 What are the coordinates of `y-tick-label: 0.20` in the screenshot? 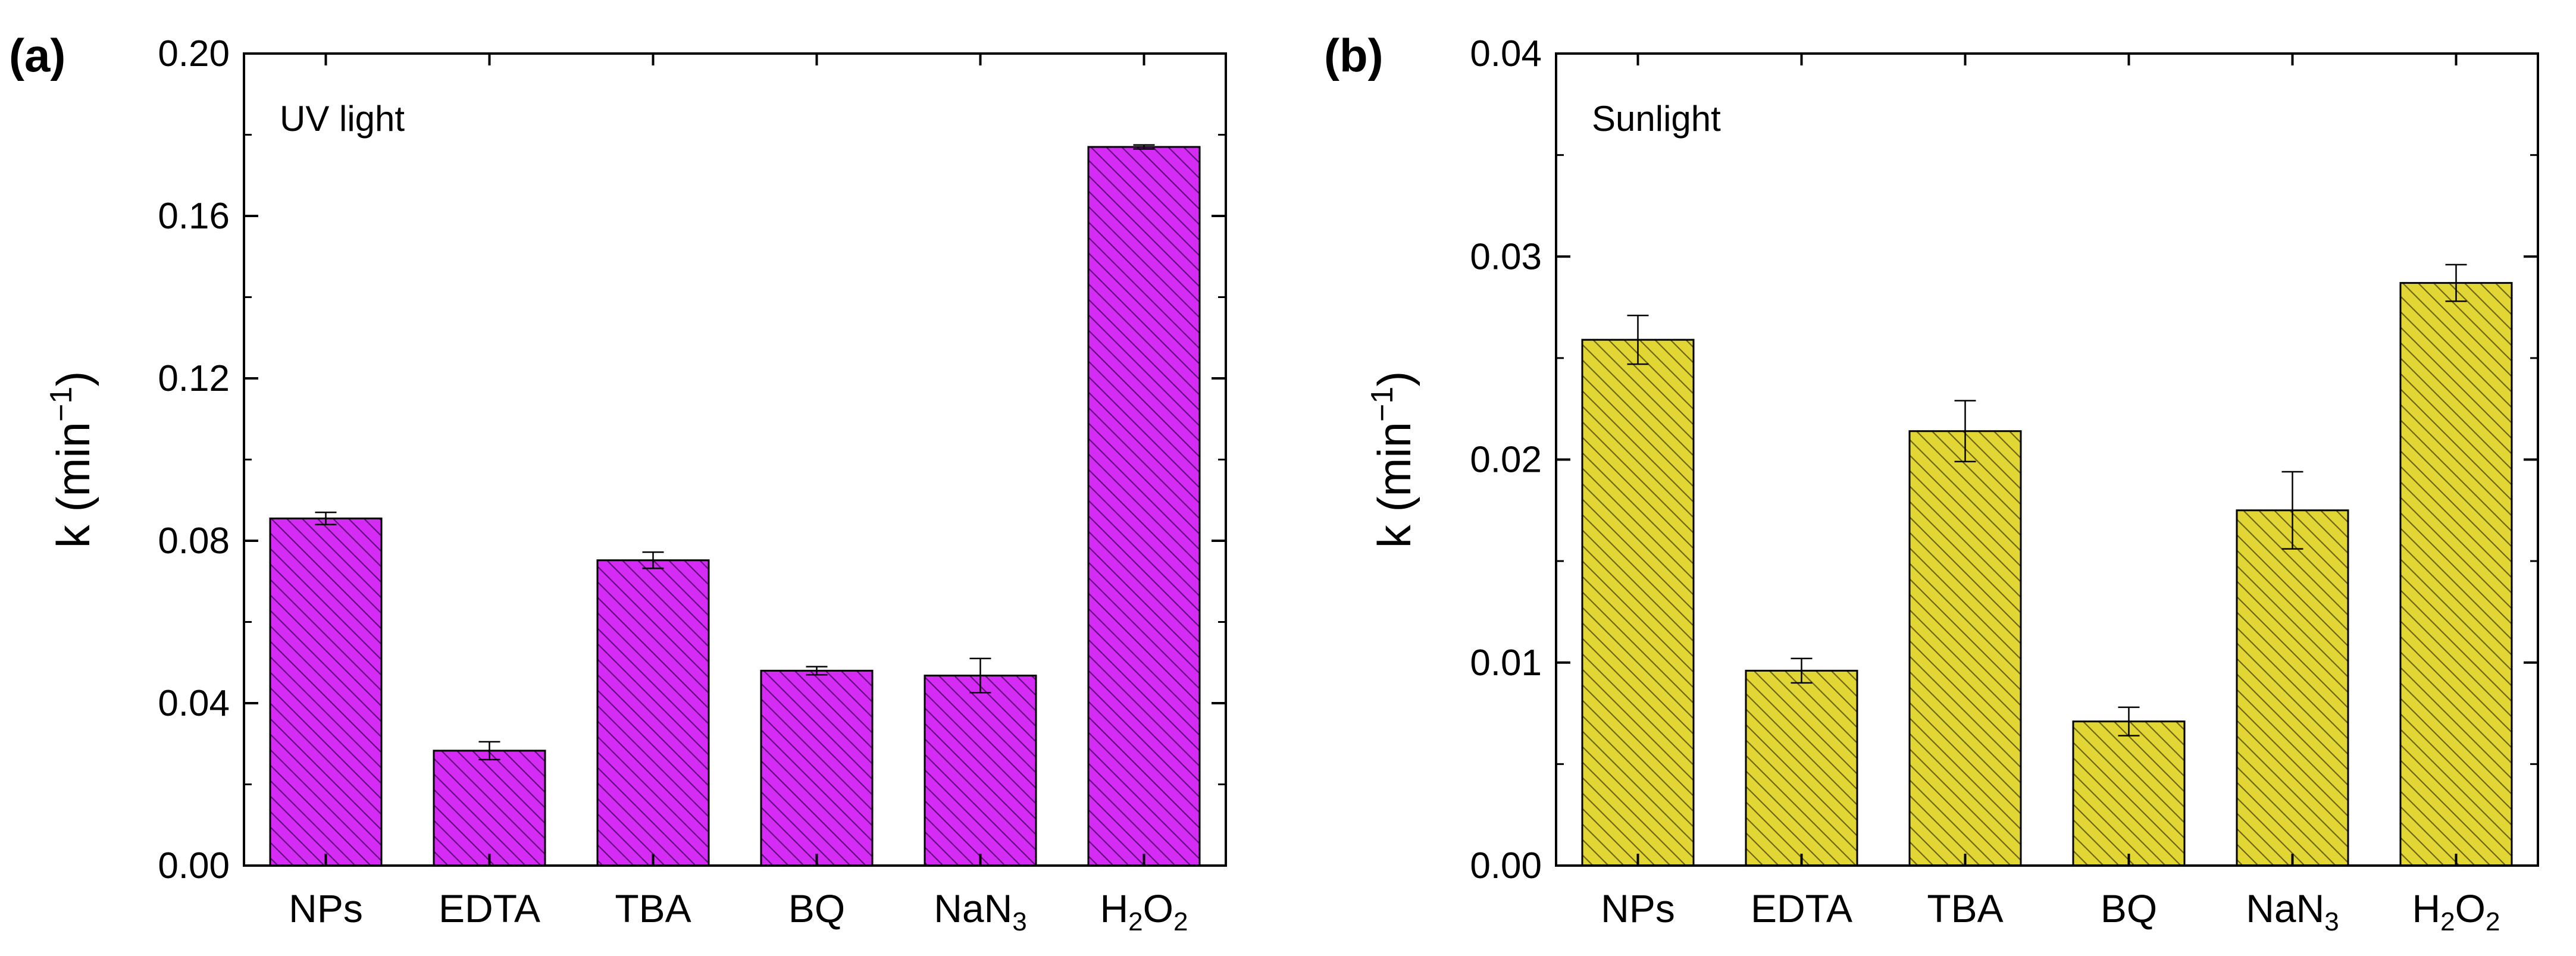 It's located at (194, 53).